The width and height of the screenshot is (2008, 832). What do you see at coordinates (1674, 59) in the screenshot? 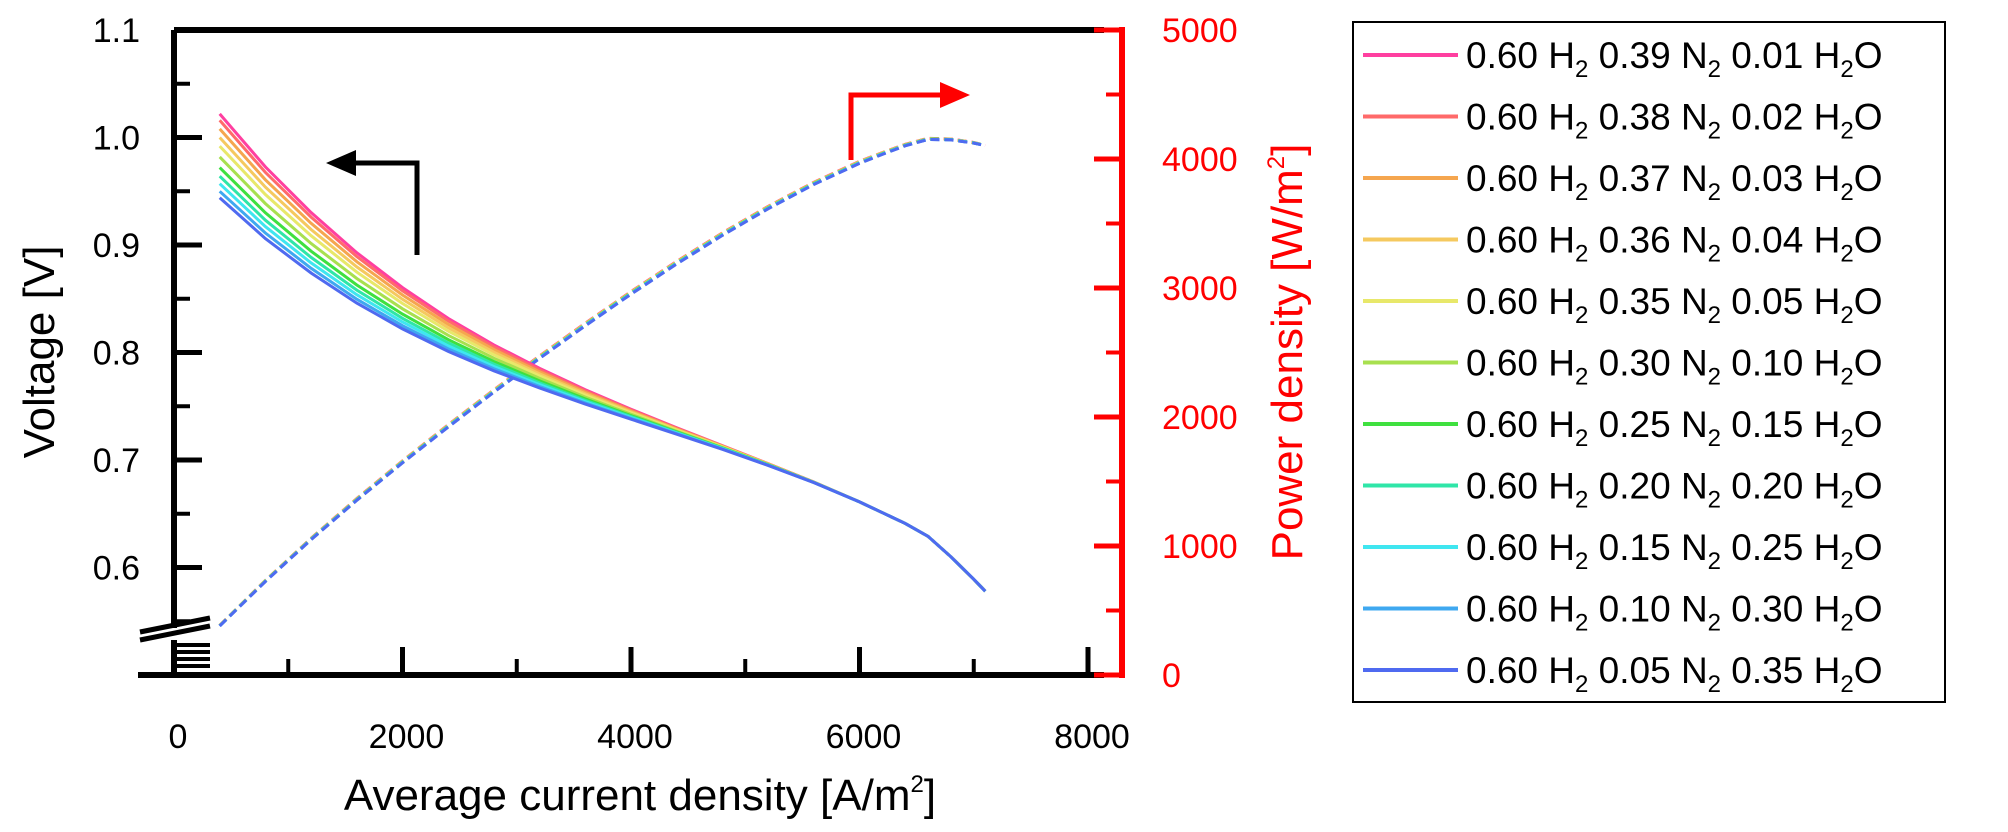
I see `legend-label: 0.60 H2 0.39 N2 0.01 H2O` at bounding box center [1674, 59].